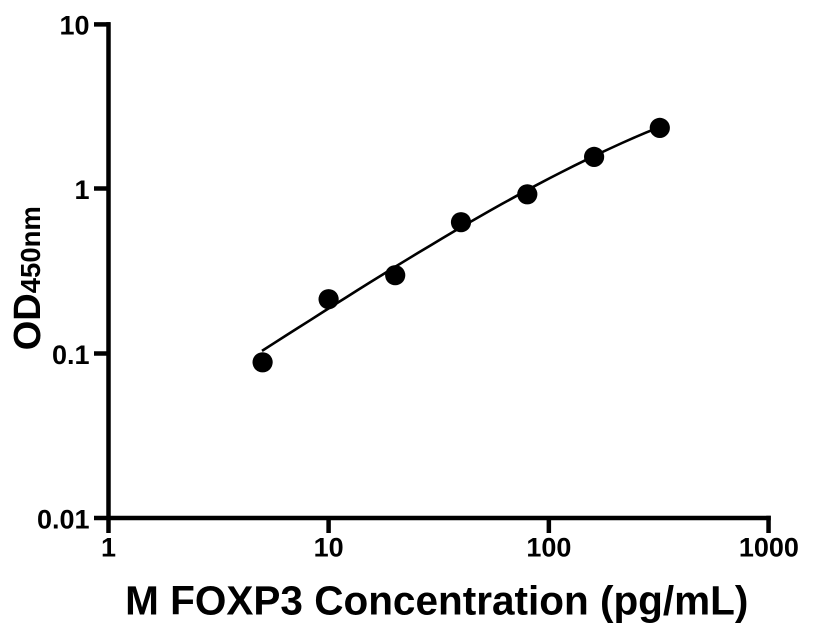 The image size is (816, 640). I want to click on svg-text: M FOXP3 Concentration (pg/mL), so click(436, 601).